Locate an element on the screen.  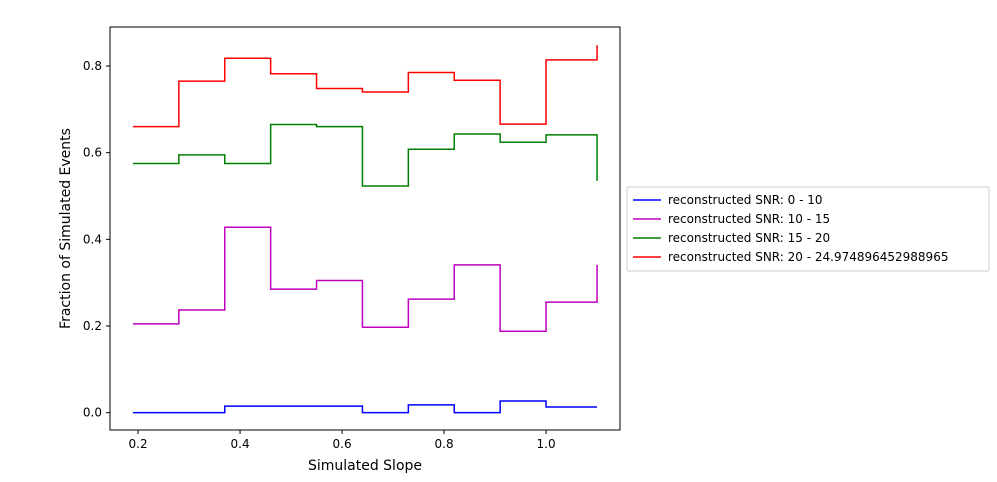
x-tick-label: 0.6 is located at coordinates (342, 444).